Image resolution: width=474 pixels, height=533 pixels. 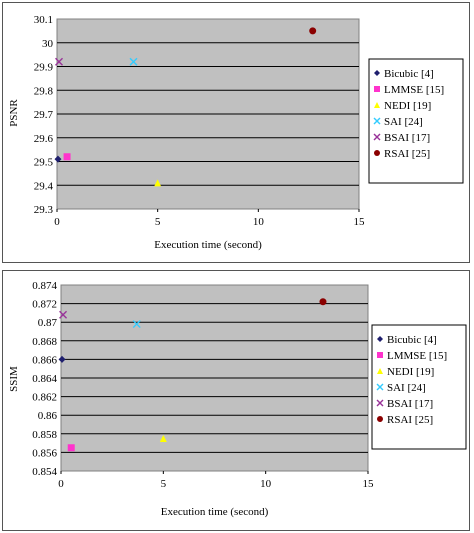 What do you see at coordinates (14, 379) in the screenshot?
I see `y-axis-title: SSIM` at bounding box center [14, 379].